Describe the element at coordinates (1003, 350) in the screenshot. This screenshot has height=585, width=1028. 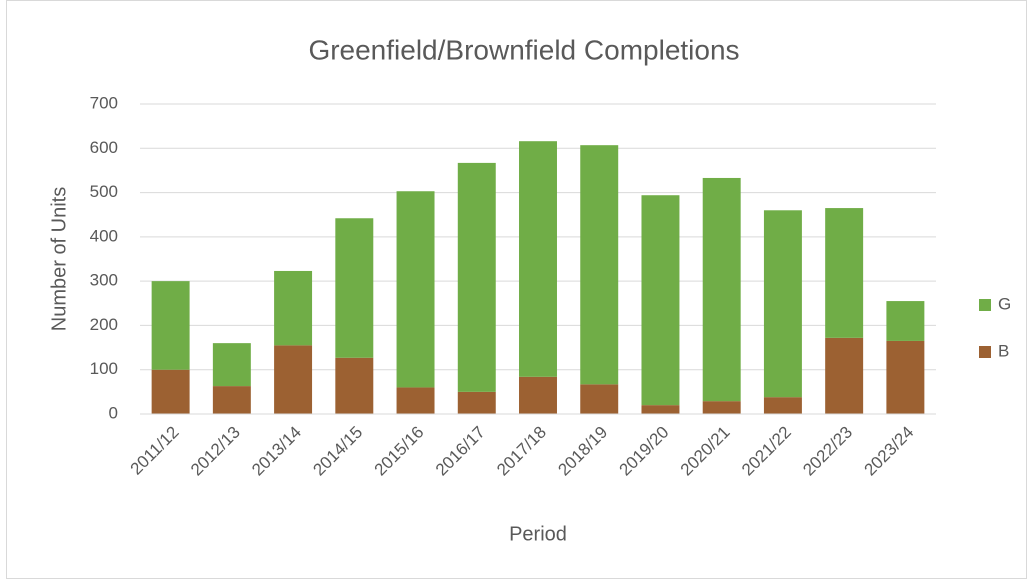
I see `legend-label: B` at that location.